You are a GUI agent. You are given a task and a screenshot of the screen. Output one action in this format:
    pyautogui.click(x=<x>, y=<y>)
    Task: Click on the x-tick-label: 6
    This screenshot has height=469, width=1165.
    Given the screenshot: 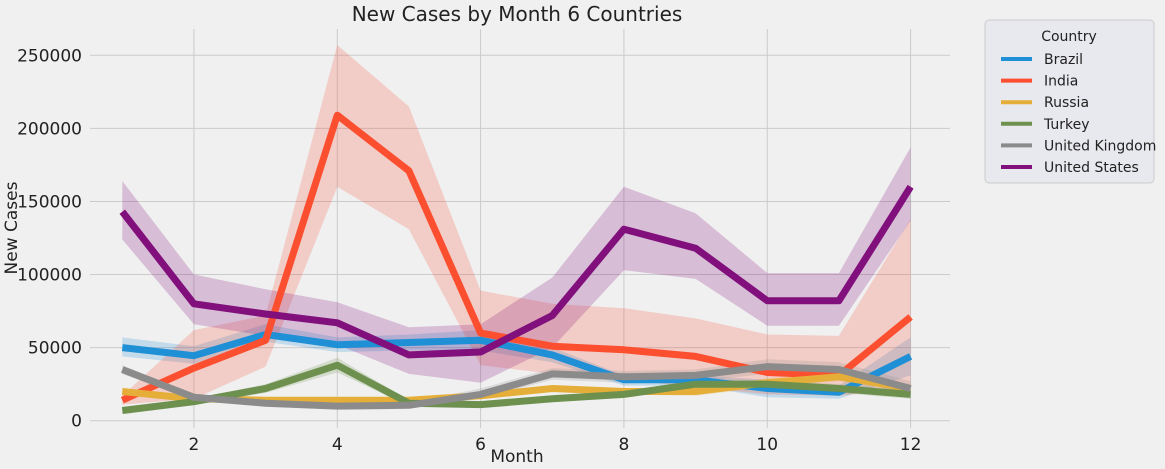 What is the action you would take?
    pyautogui.click(x=480, y=445)
    